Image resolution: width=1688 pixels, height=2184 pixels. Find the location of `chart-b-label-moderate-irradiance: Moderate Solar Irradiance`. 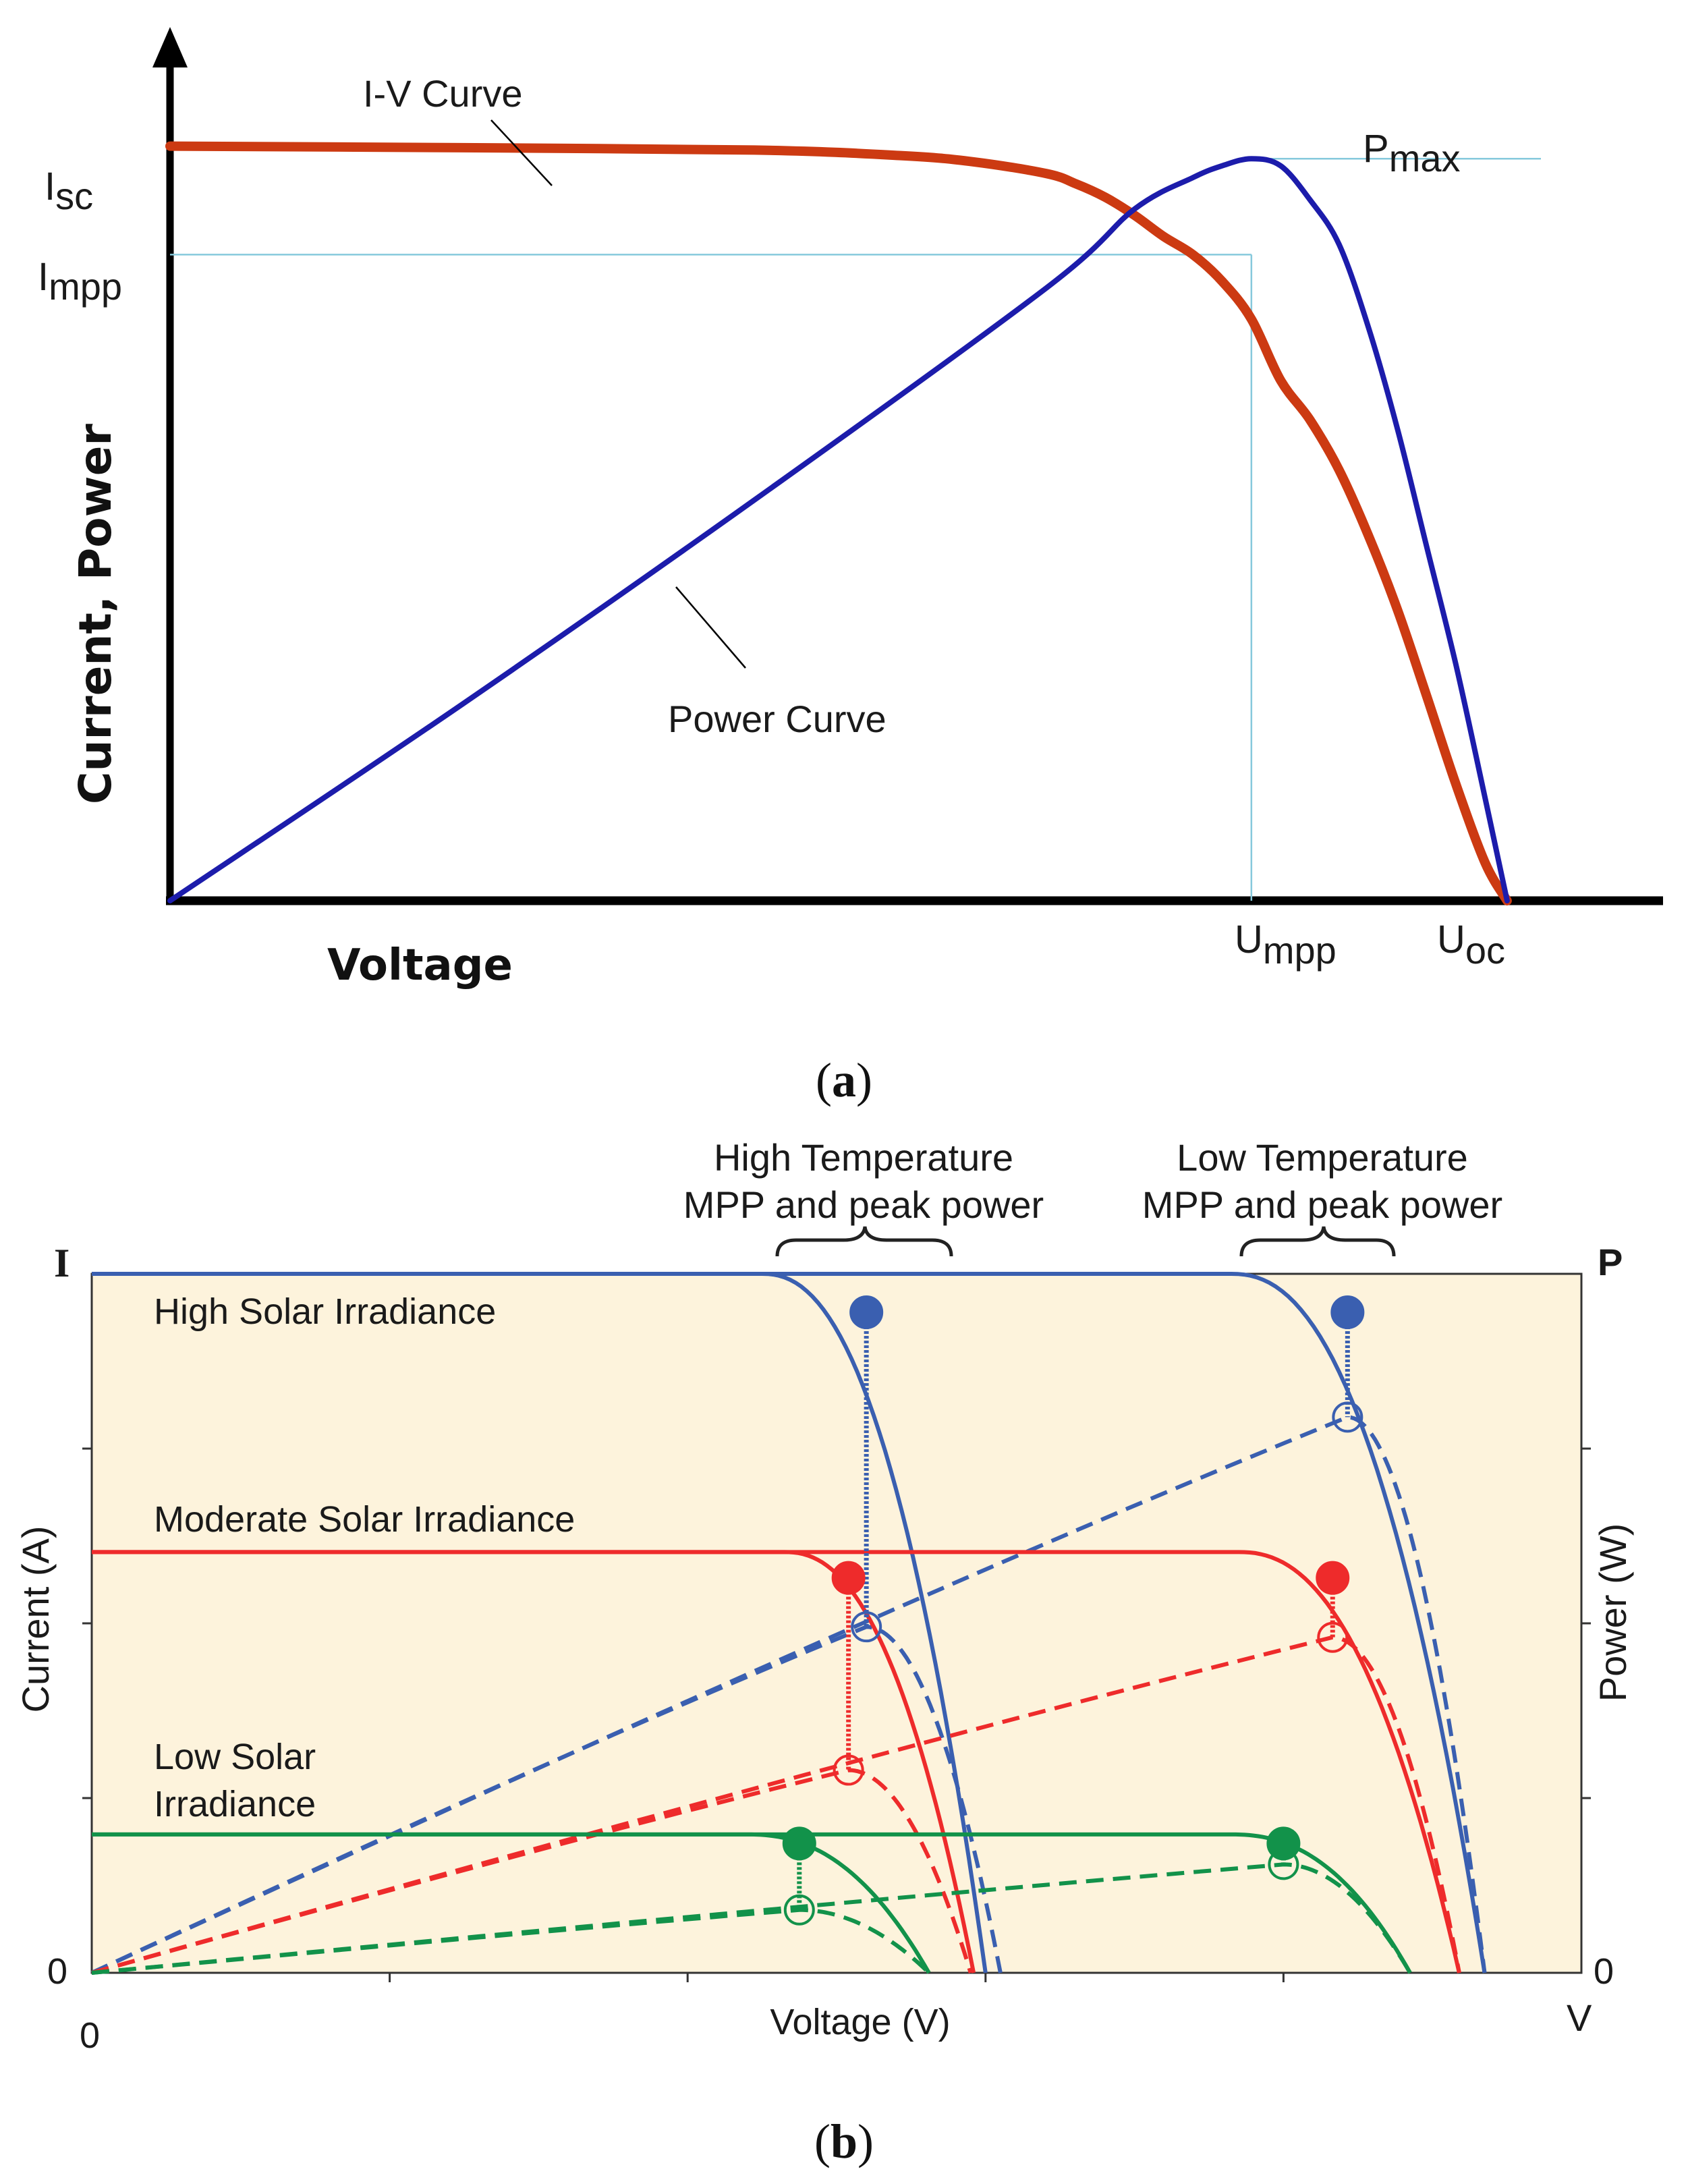

chart-b-label-moderate-irradiance: Moderate Solar Irradiance is located at coordinates (365, 1519).